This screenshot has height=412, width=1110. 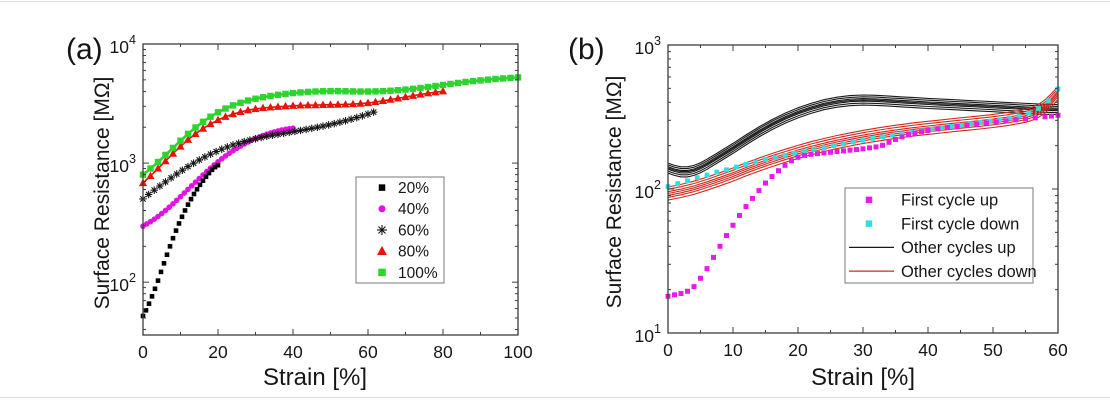 I want to click on svg-text: 30, so click(x=863, y=350).